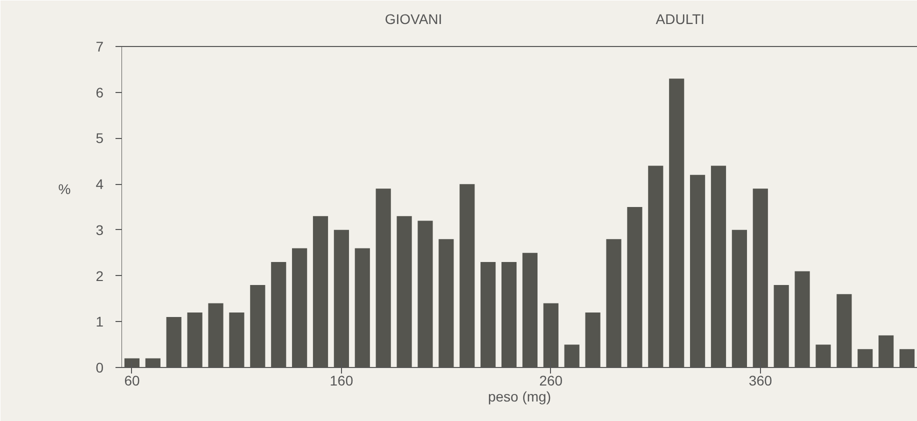 The image size is (917, 421). Describe the element at coordinates (551, 380) in the screenshot. I see `x-tick-label: 260` at that location.